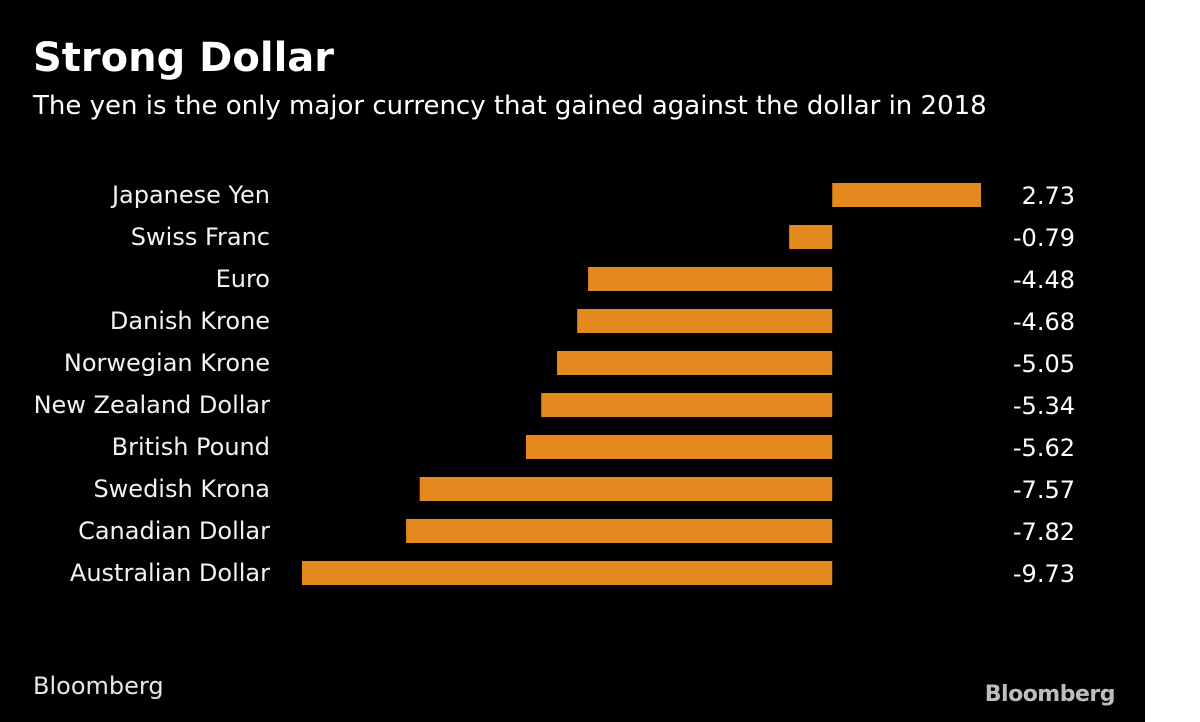  Describe the element at coordinates (1044, 280) in the screenshot. I see `value-label-euro: -4.48` at that location.